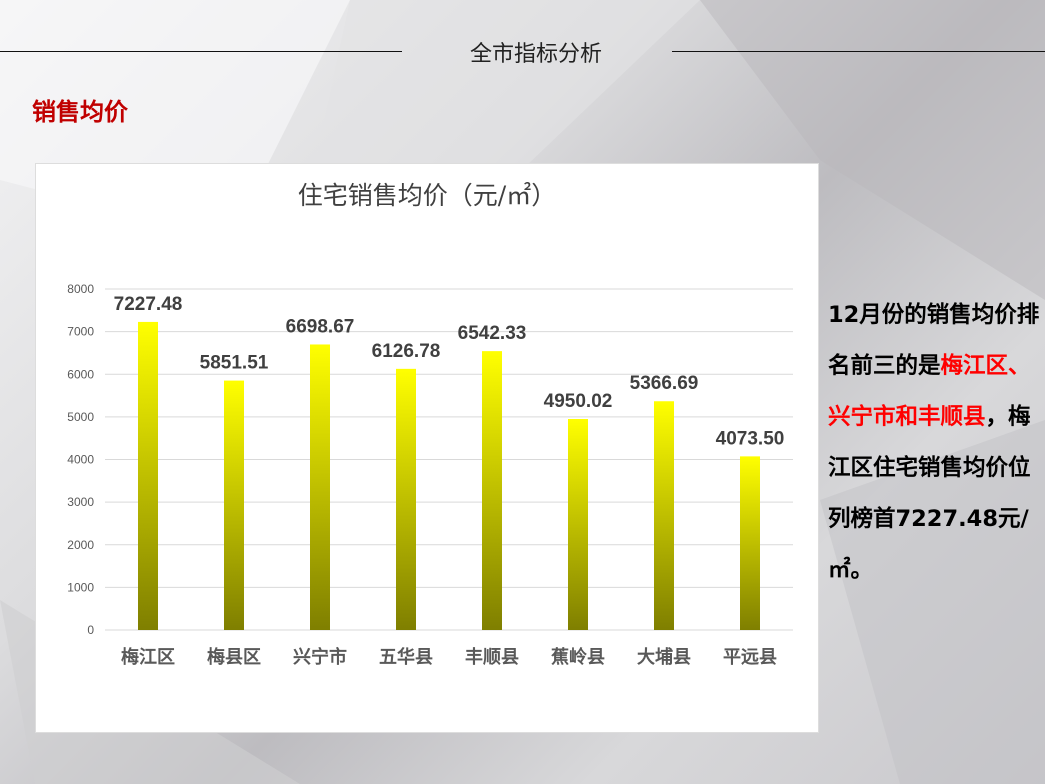 The height and width of the screenshot is (784, 1045). Describe the element at coordinates (80, 460) in the screenshot. I see `y-tick-label: 4000` at that location.